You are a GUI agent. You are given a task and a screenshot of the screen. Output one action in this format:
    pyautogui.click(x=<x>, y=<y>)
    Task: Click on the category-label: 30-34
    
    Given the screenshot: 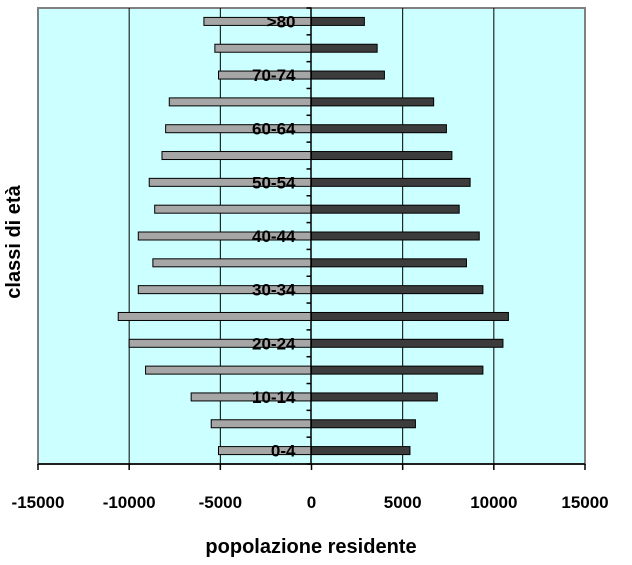 What is the action you would take?
    pyautogui.click(x=274, y=290)
    